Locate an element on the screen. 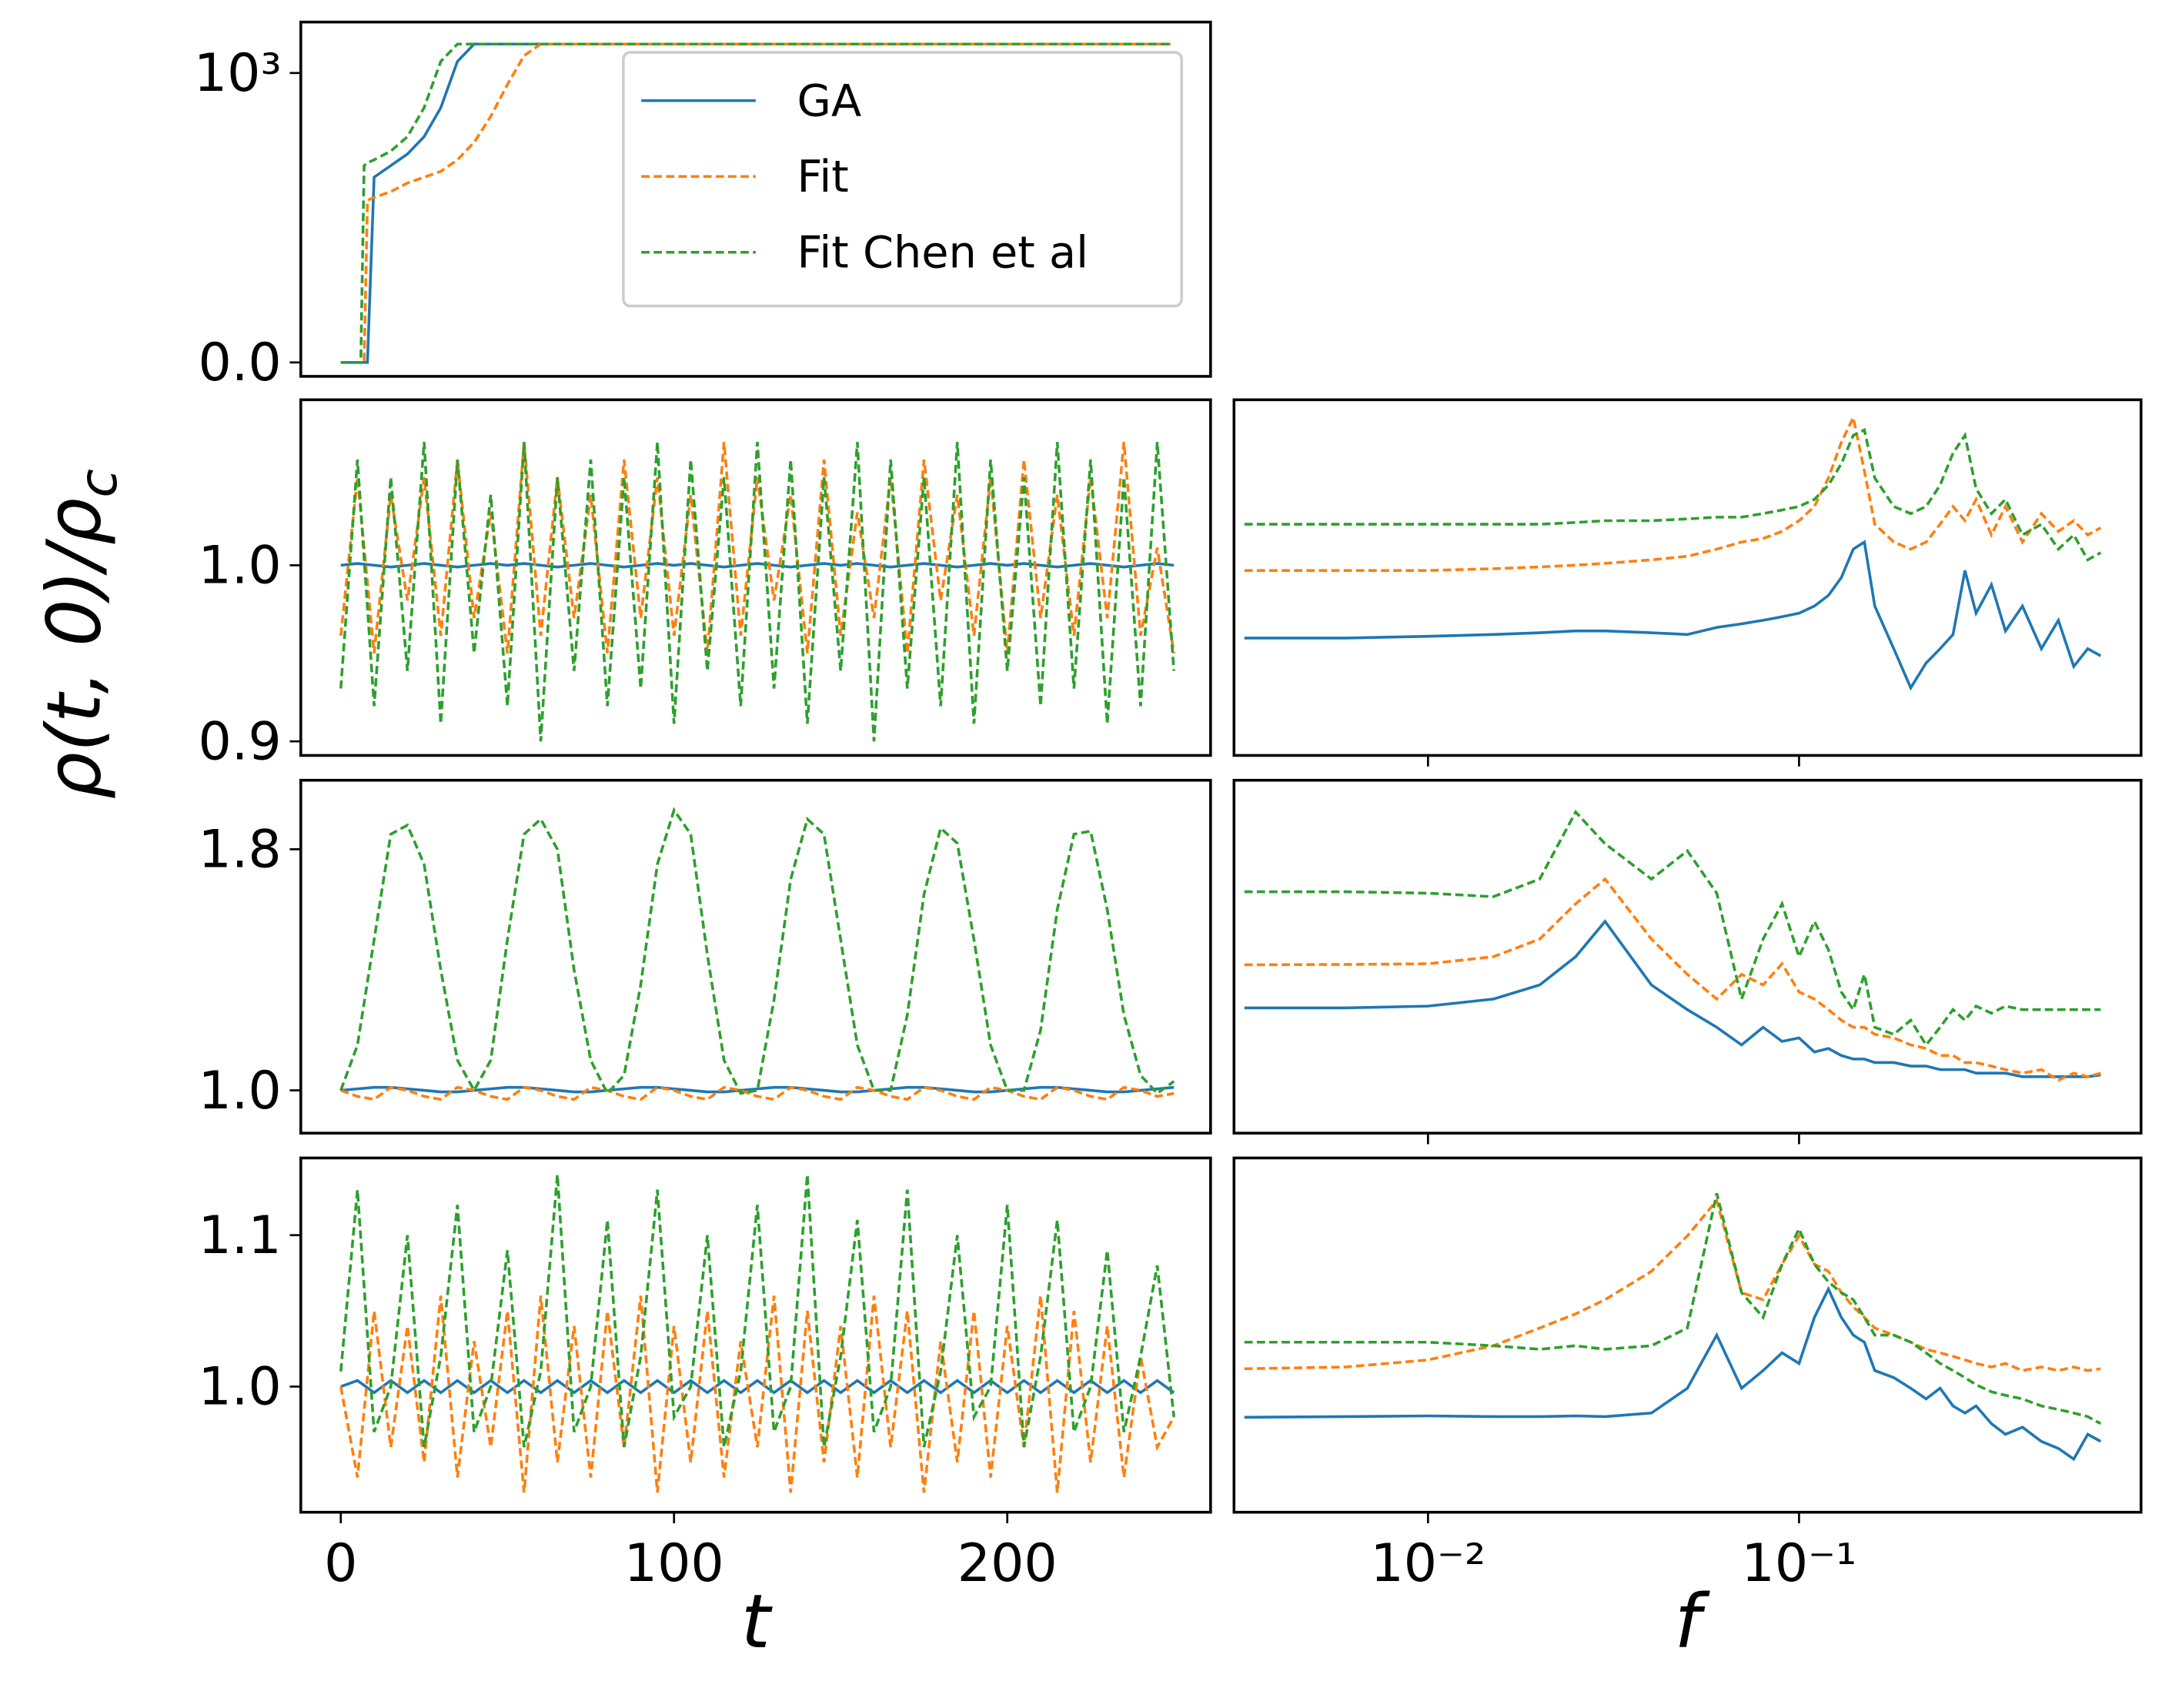 This screenshot has height=1708, width=2162. y-tick-label: 0.0 is located at coordinates (241, 363).